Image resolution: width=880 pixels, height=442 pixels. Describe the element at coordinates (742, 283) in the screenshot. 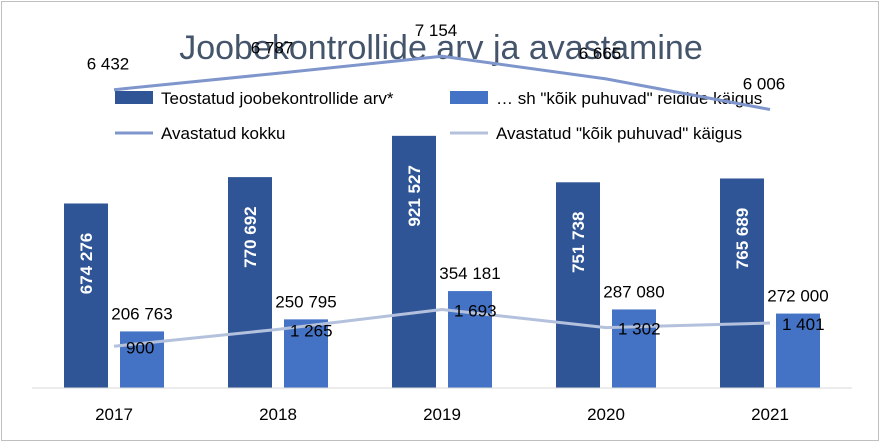

I see `bar-kontrollid-2021` at that location.